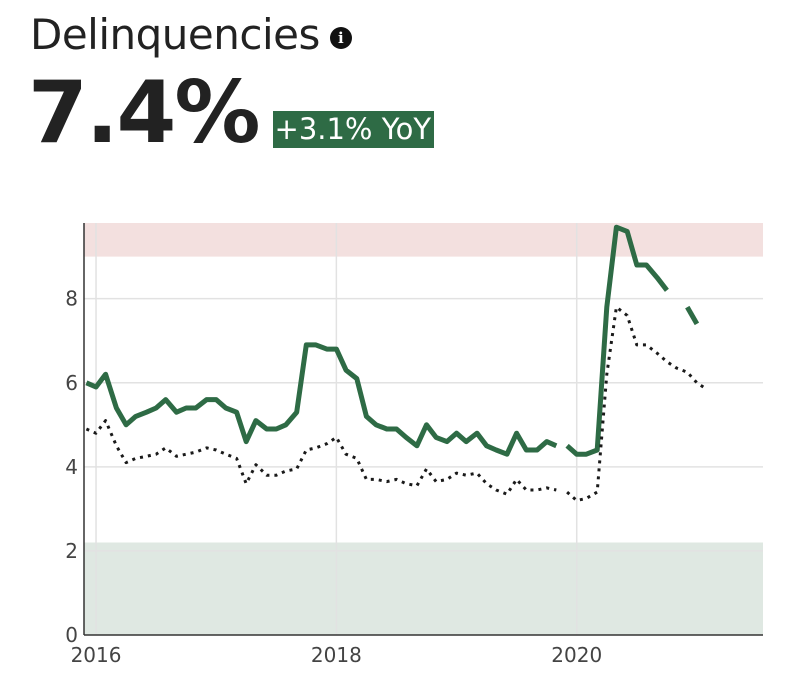  I want to click on y-tick-label: 2, so click(71, 551).